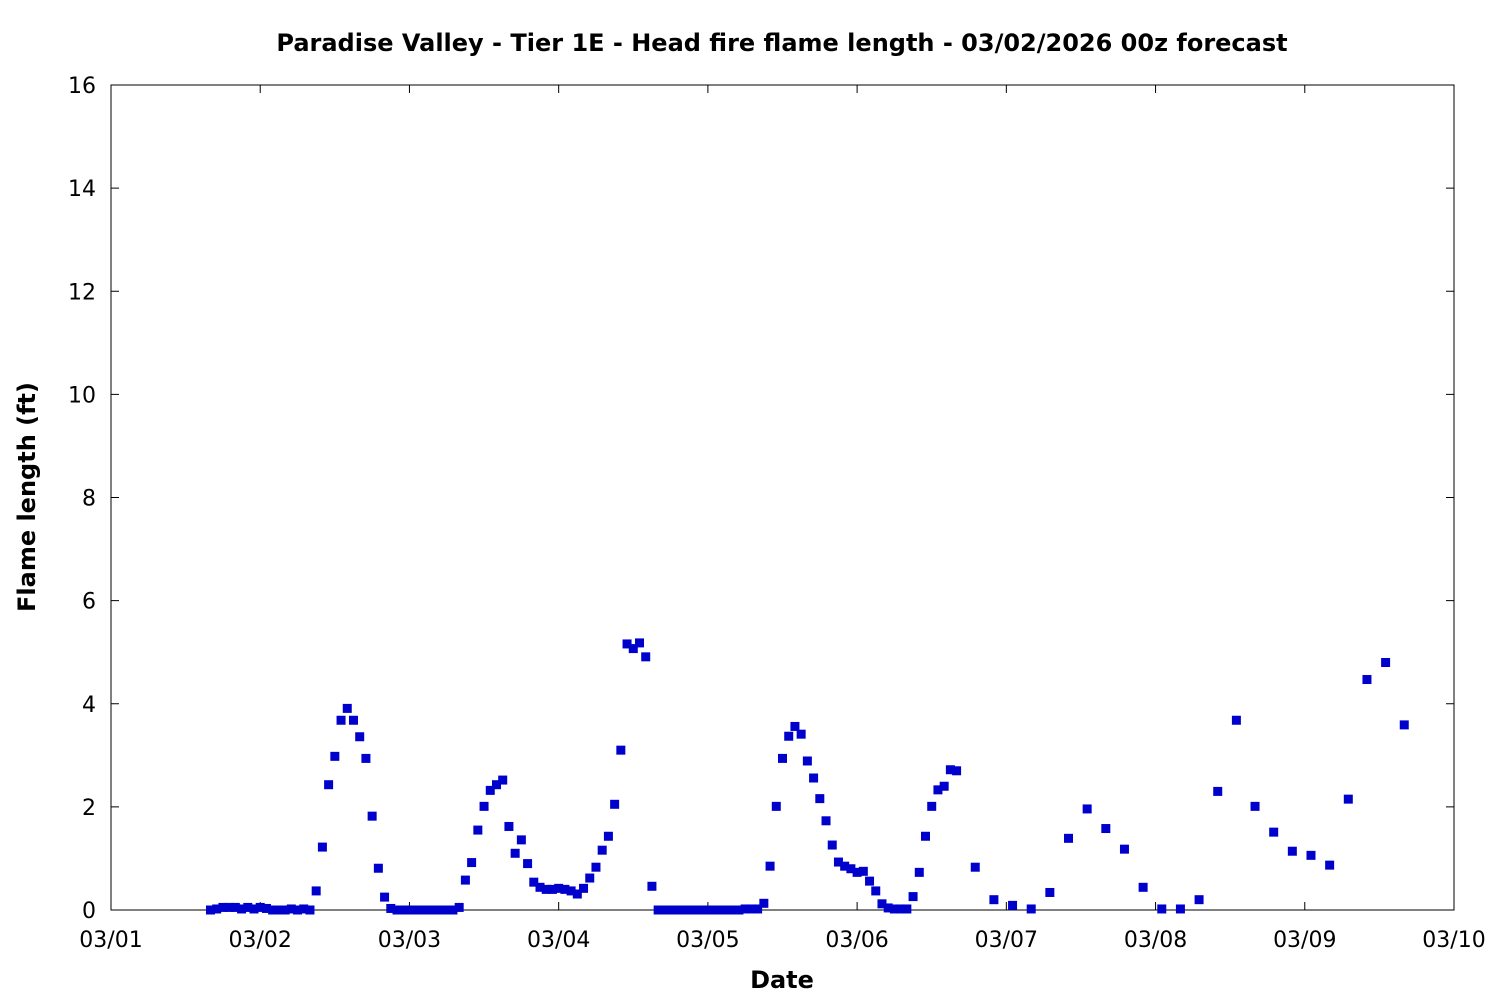 The width and height of the screenshot is (1500, 1000). Describe the element at coordinates (82, 86) in the screenshot. I see `y-tick-label: 16` at that location.